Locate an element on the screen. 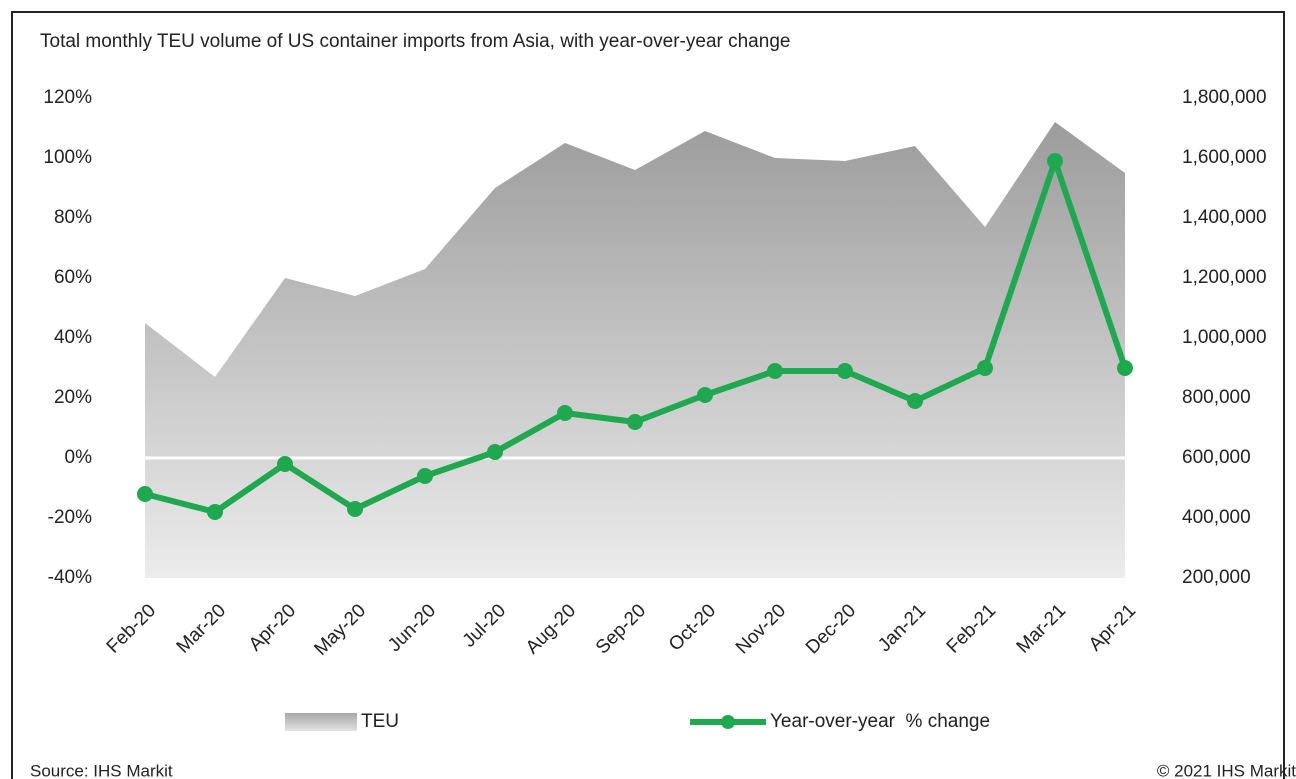 This screenshot has height=779, width=1296. legend-label: TEU is located at coordinates (380, 721).